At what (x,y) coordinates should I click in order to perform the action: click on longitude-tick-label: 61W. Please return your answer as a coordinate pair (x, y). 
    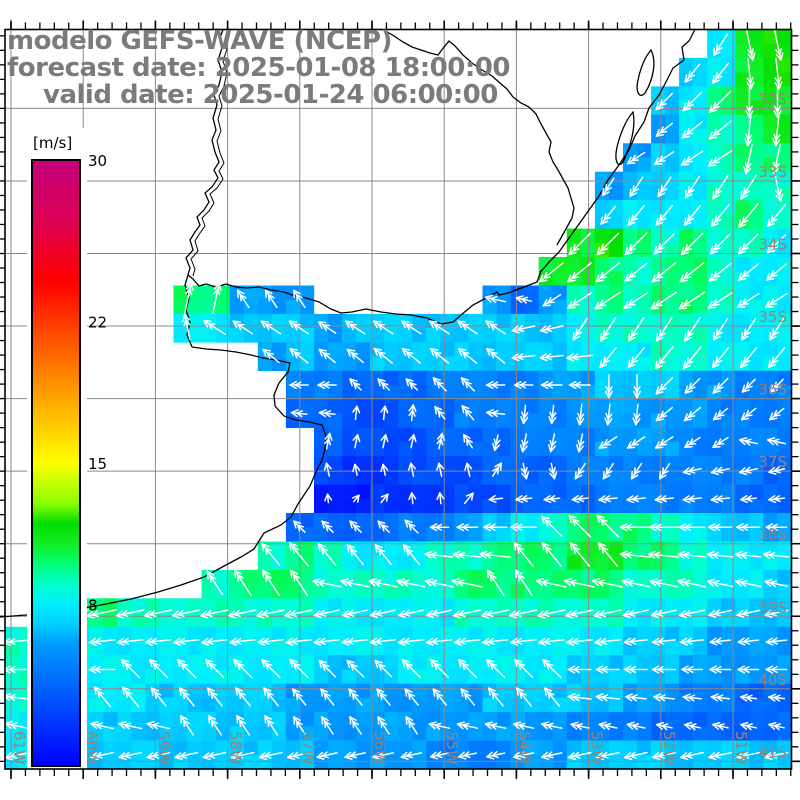
    Looking at the image, I should click on (19, 748).